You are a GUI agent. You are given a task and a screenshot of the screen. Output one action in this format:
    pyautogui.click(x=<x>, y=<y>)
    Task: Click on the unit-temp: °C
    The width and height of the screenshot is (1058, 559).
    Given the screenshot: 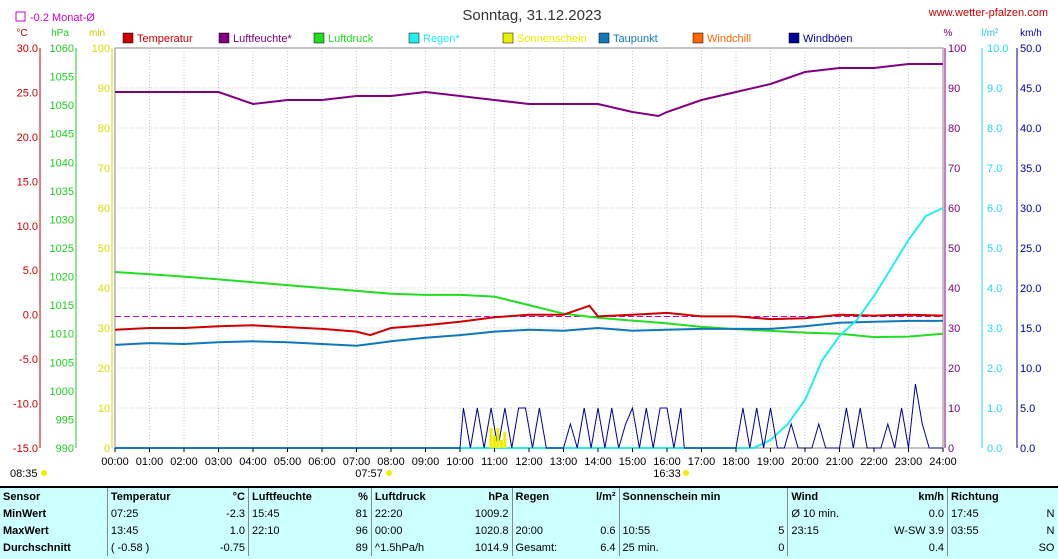 What is the action you would take?
    pyautogui.click(x=21, y=33)
    